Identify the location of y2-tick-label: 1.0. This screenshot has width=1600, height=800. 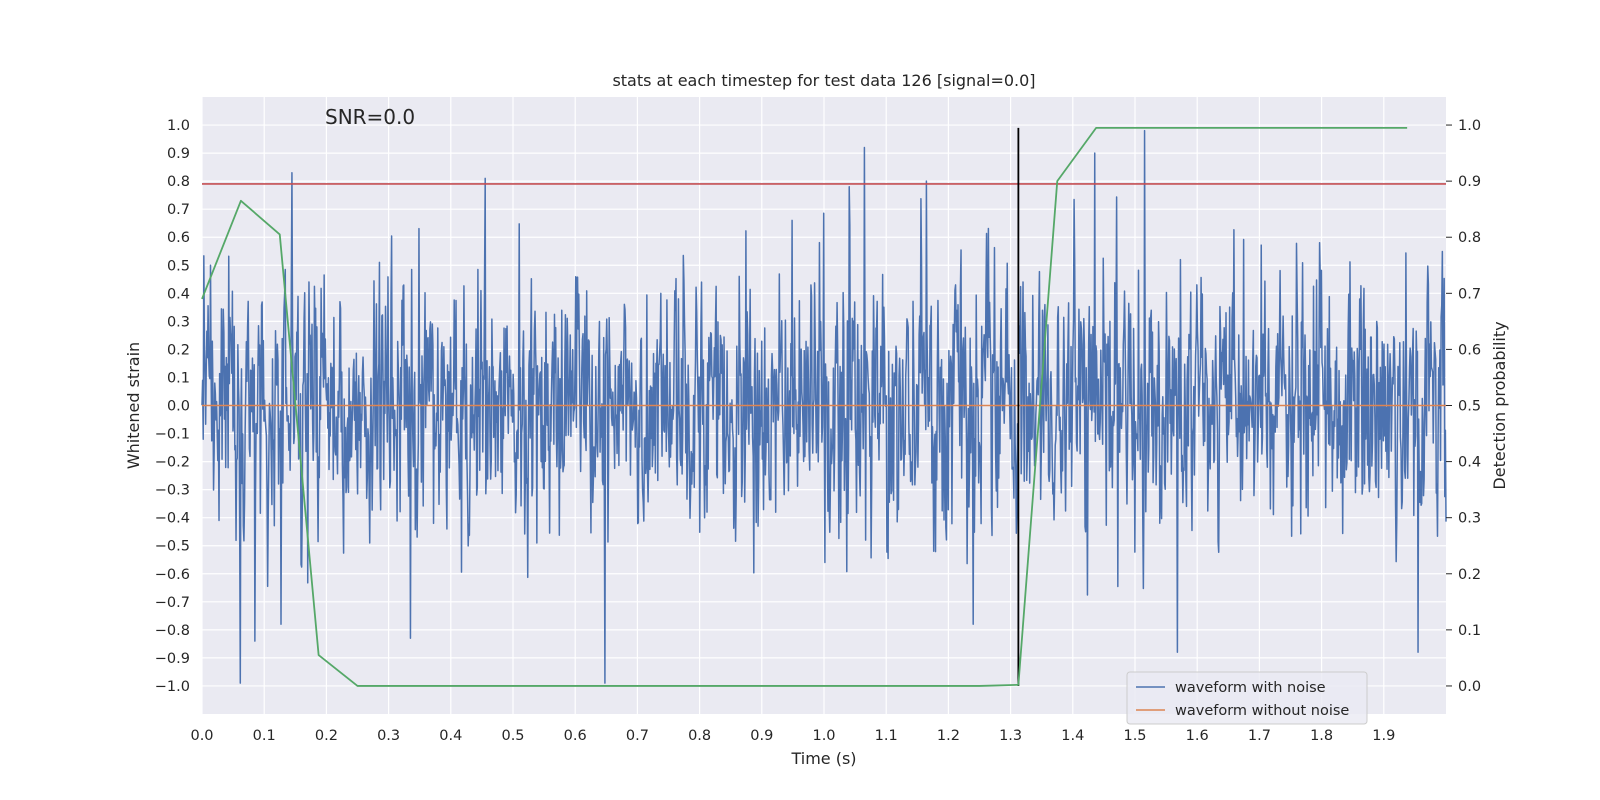
(1469, 126).